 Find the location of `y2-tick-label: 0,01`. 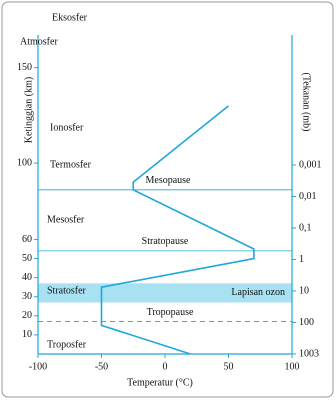

y2-tick-label: 0,01 is located at coordinates (308, 196).